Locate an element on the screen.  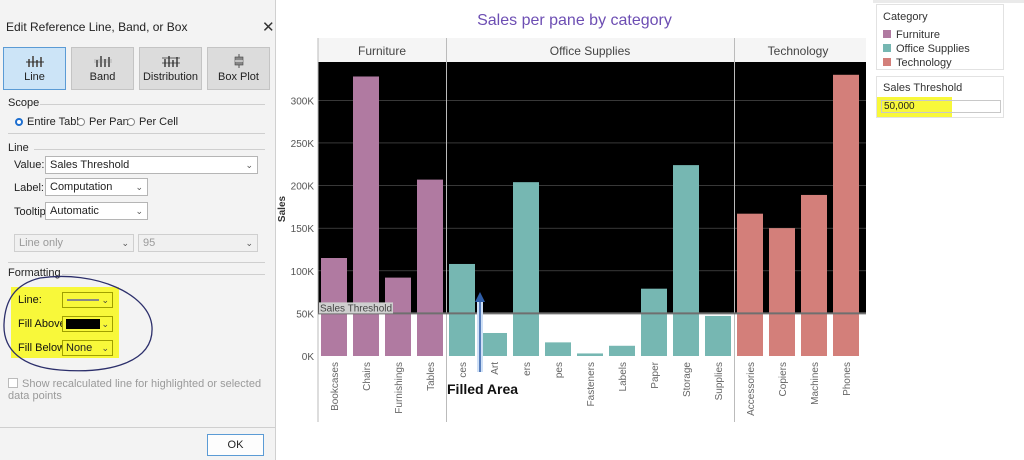
x-tick-label: Copiers is located at coordinates (783, 379).